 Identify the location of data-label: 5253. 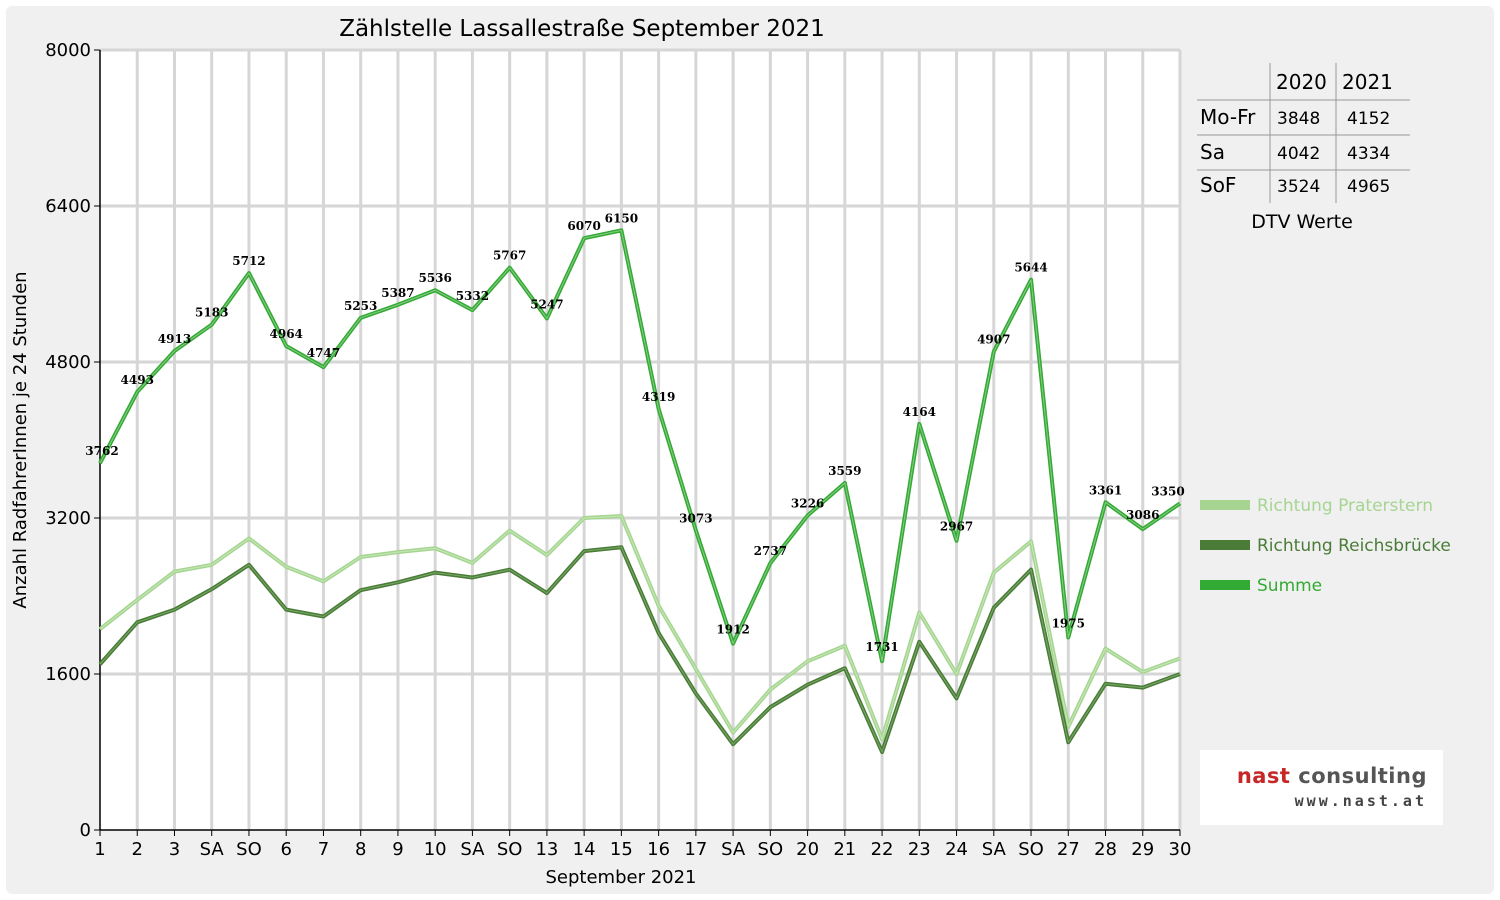
(360, 306).